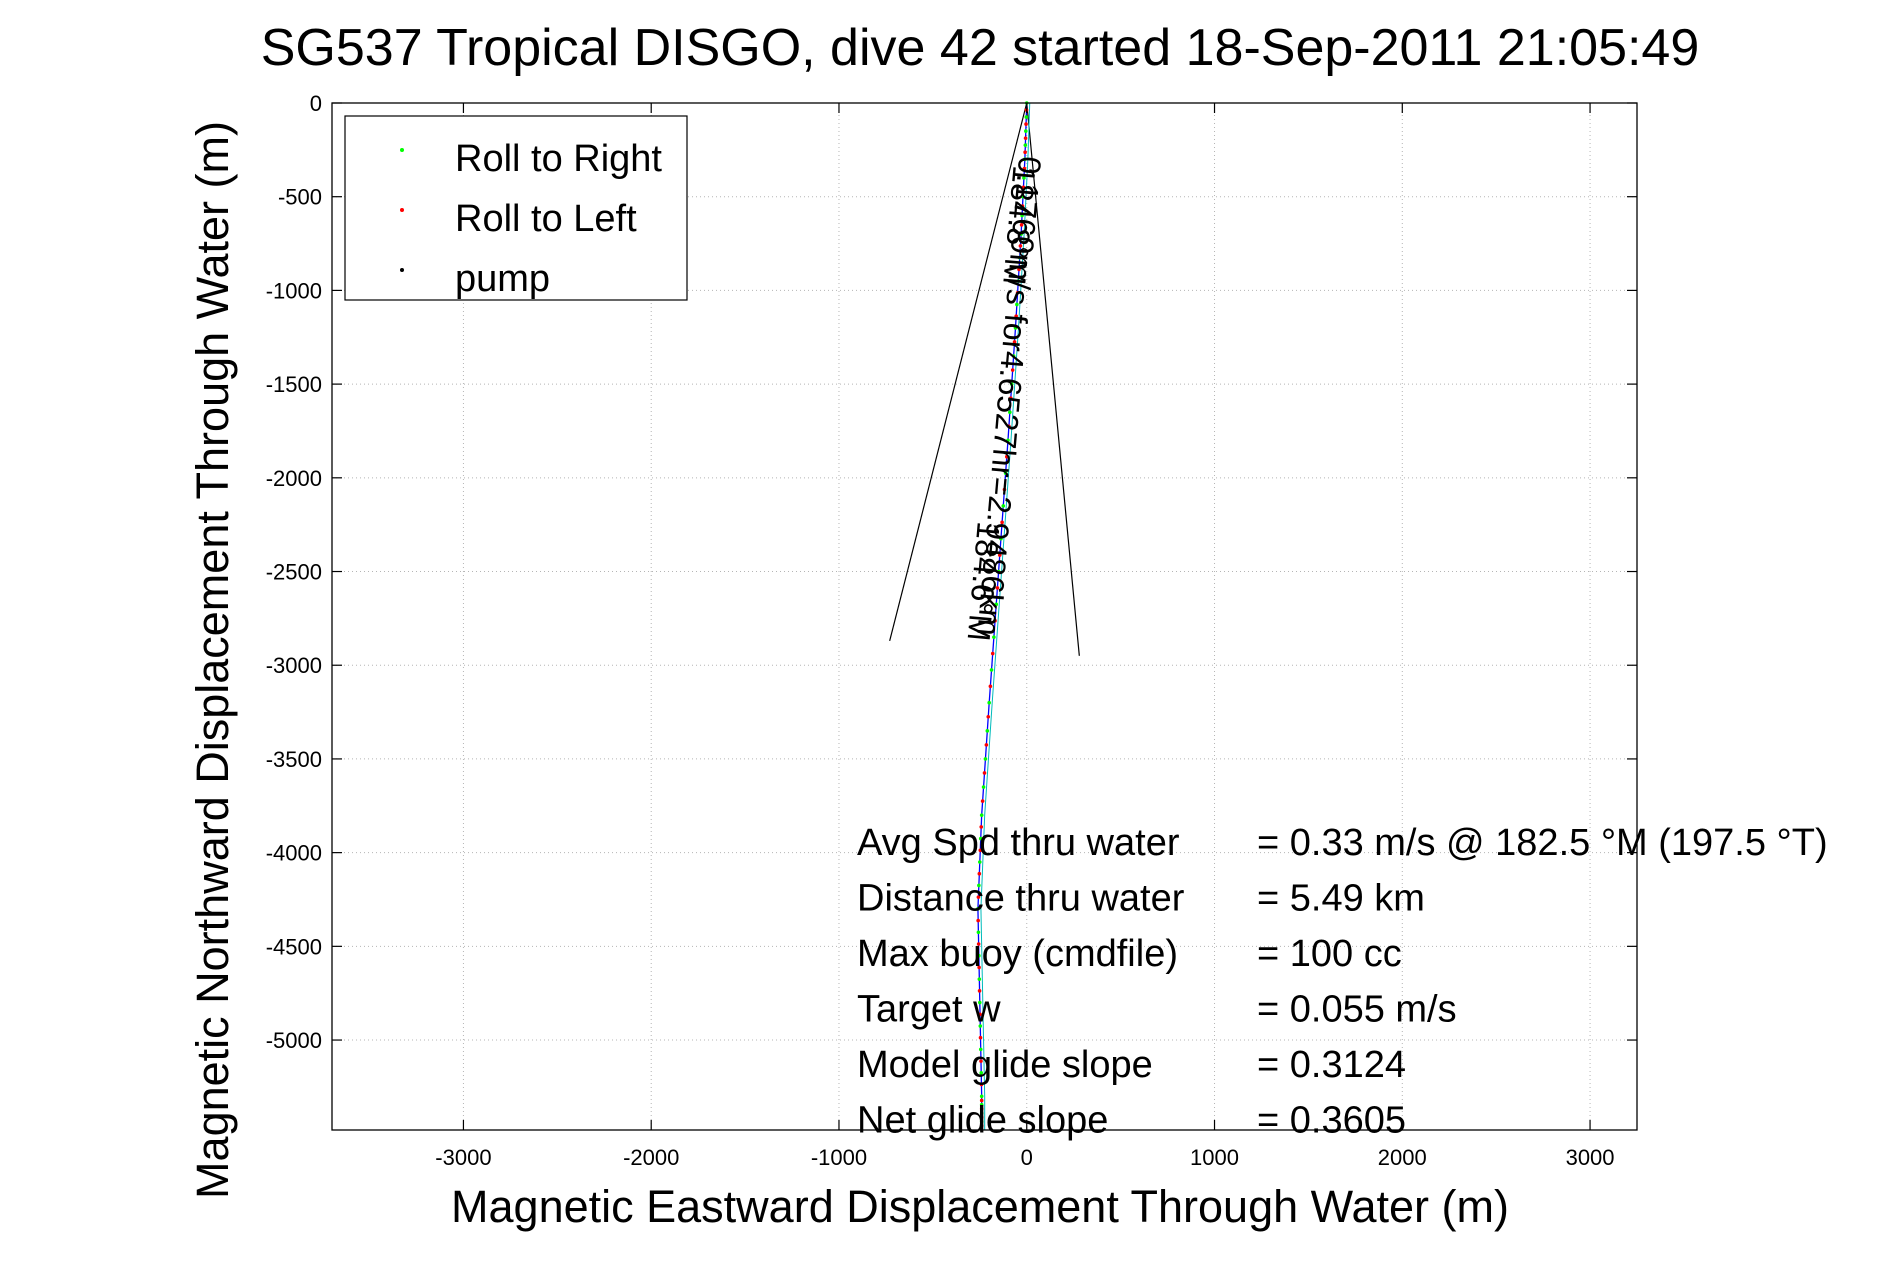 Image resolution: width=1891 pixels, height=1262 pixels. I want to click on annotation-value: = 0.055 m/s, so click(1357, 1010).